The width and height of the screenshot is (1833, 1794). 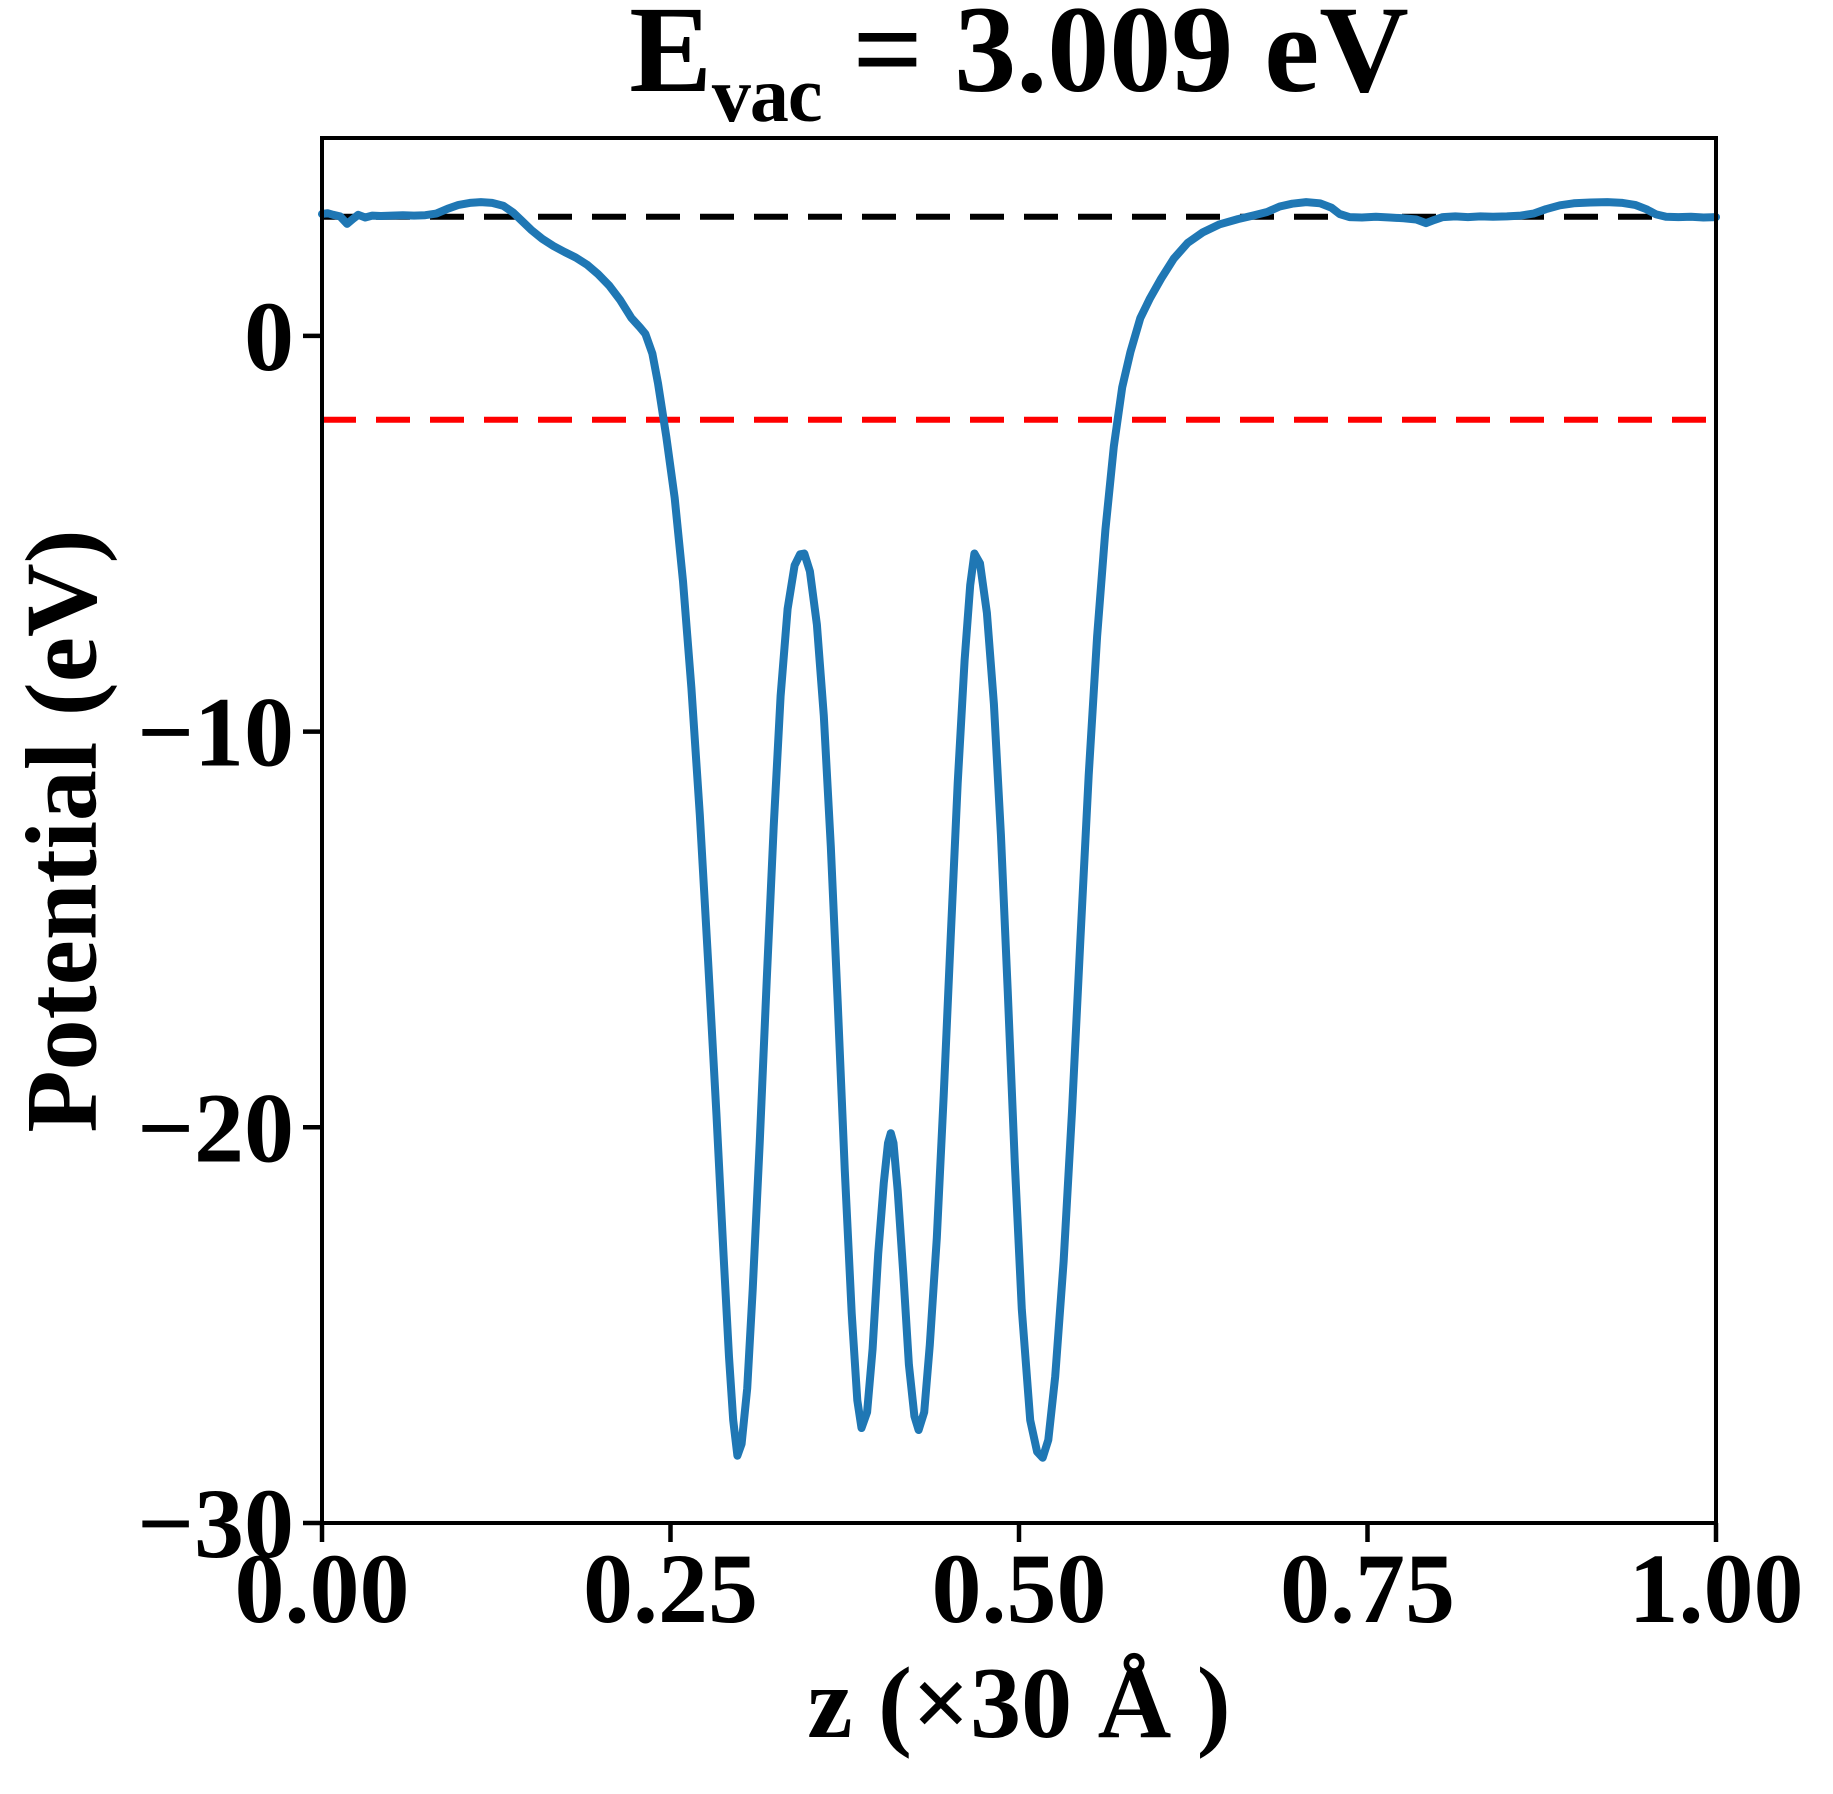 I want to click on title-subscript: vac, so click(x=767, y=94).